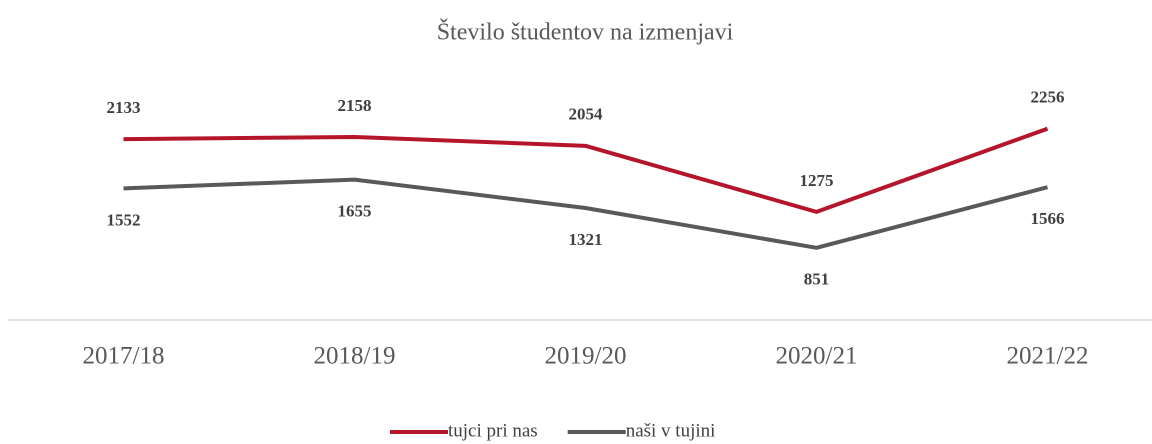  I want to click on x-tick-label: 2017/18, so click(124, 356).